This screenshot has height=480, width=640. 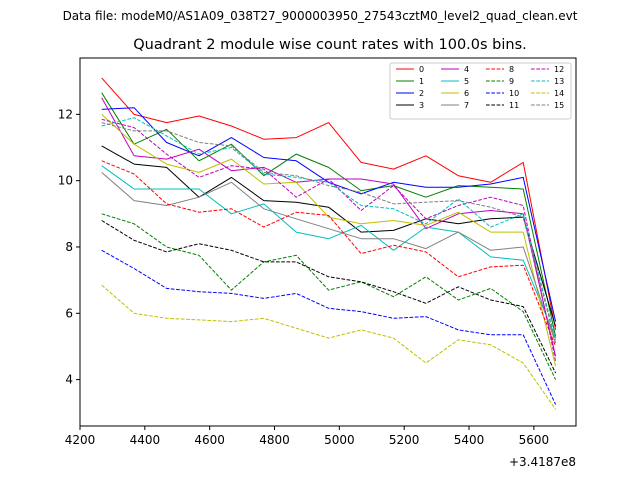 What do you see at coordinates (559, 105) in the screenshot?
I see `legend-label-15: 15` at bounding box center [559, 105].